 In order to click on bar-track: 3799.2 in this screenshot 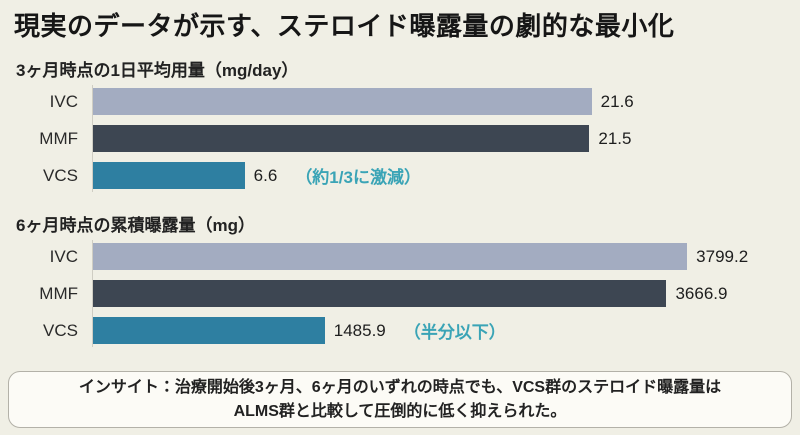, I will do `click(446, 256)`.